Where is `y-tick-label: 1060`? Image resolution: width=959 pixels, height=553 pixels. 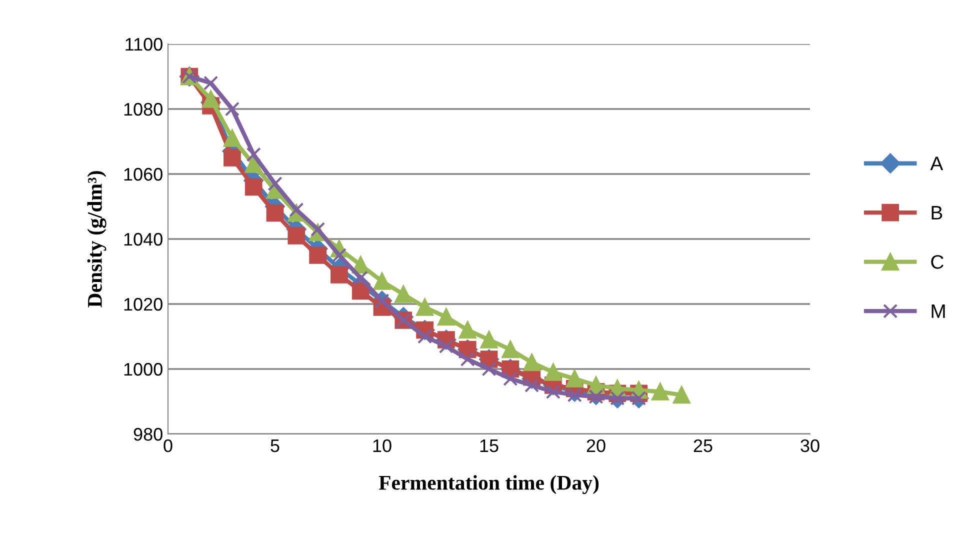
y-tick-label: 1060 is located at coordinates (143, 174).